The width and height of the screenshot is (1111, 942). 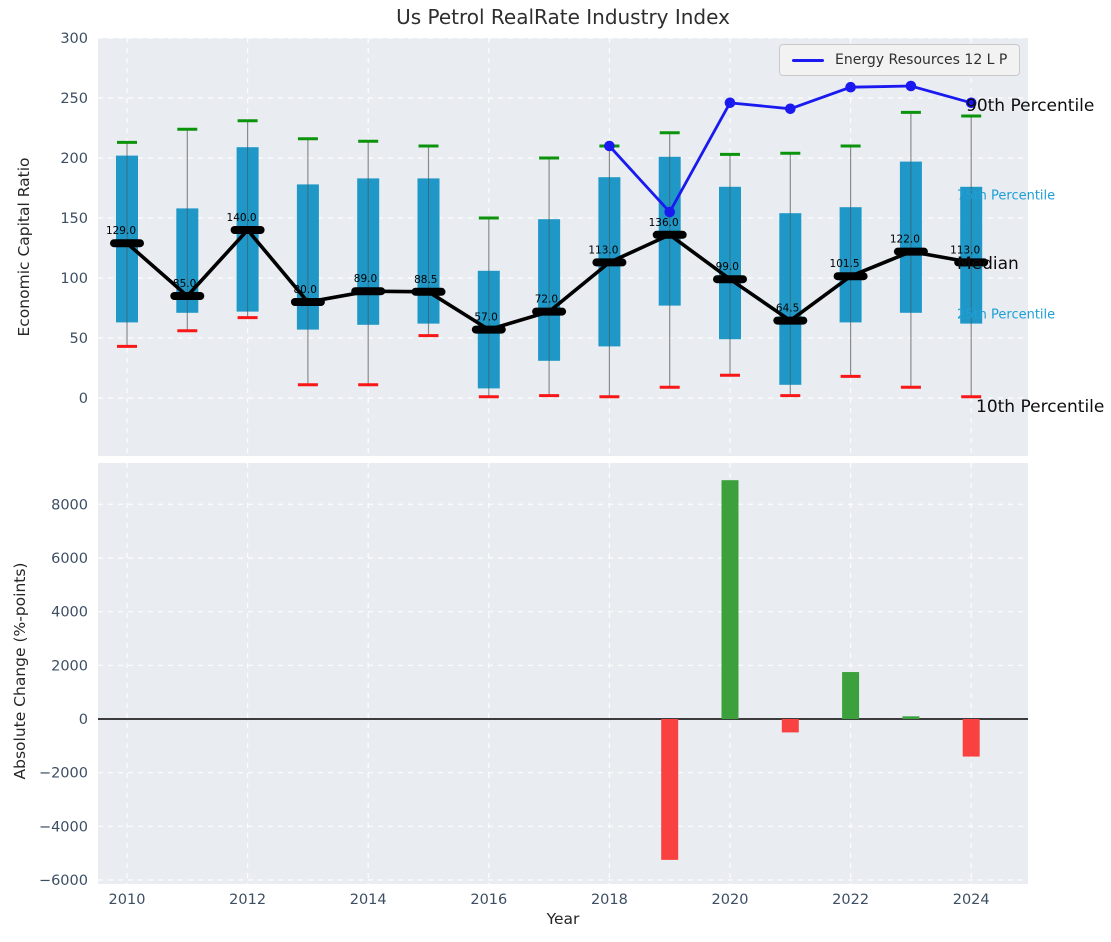 I want to click on change-bar-2022, so click(x=851, y=695).